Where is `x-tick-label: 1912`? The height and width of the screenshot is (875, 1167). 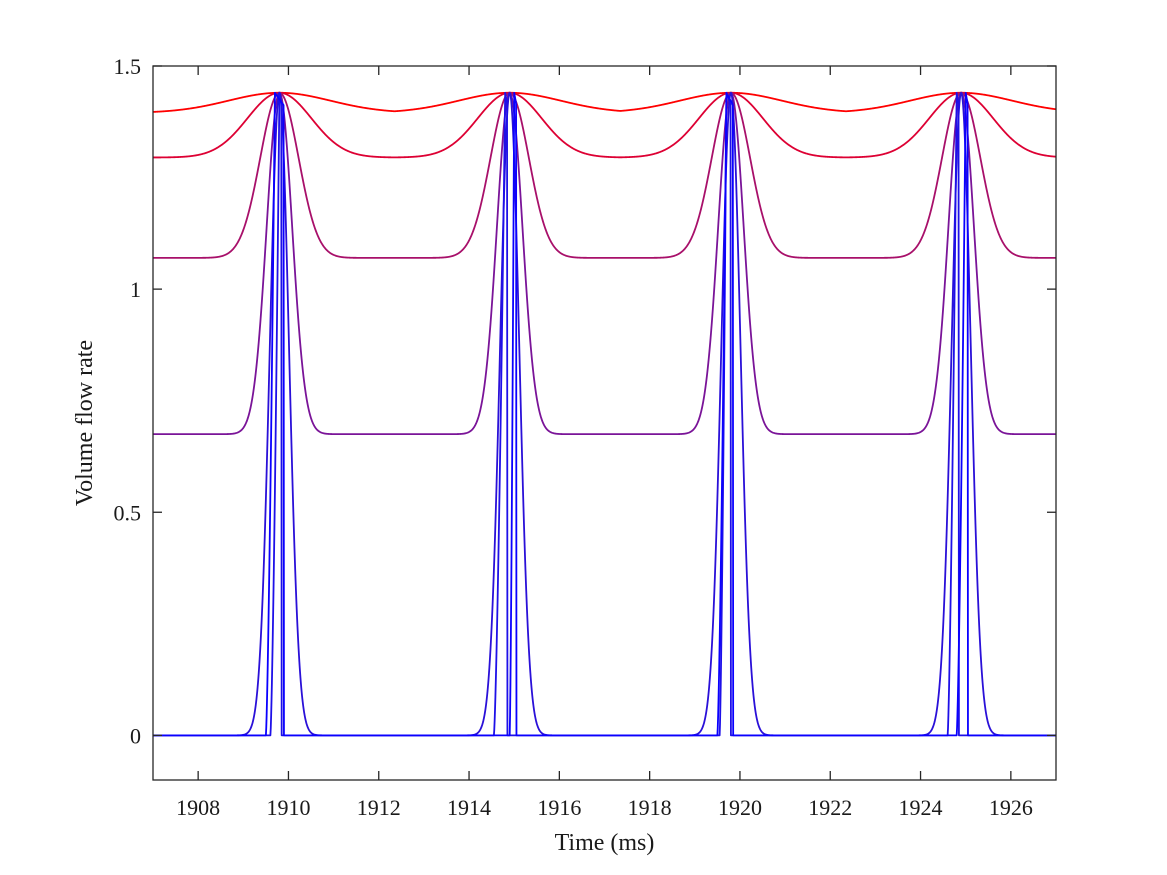
x-tick-label: 1912 is located at coordinates (379, 807).